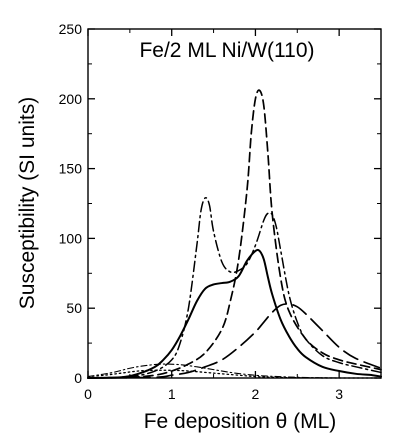 The image size is (410, 447). I want to click on x-tick-label: 3, so click(339, 394).